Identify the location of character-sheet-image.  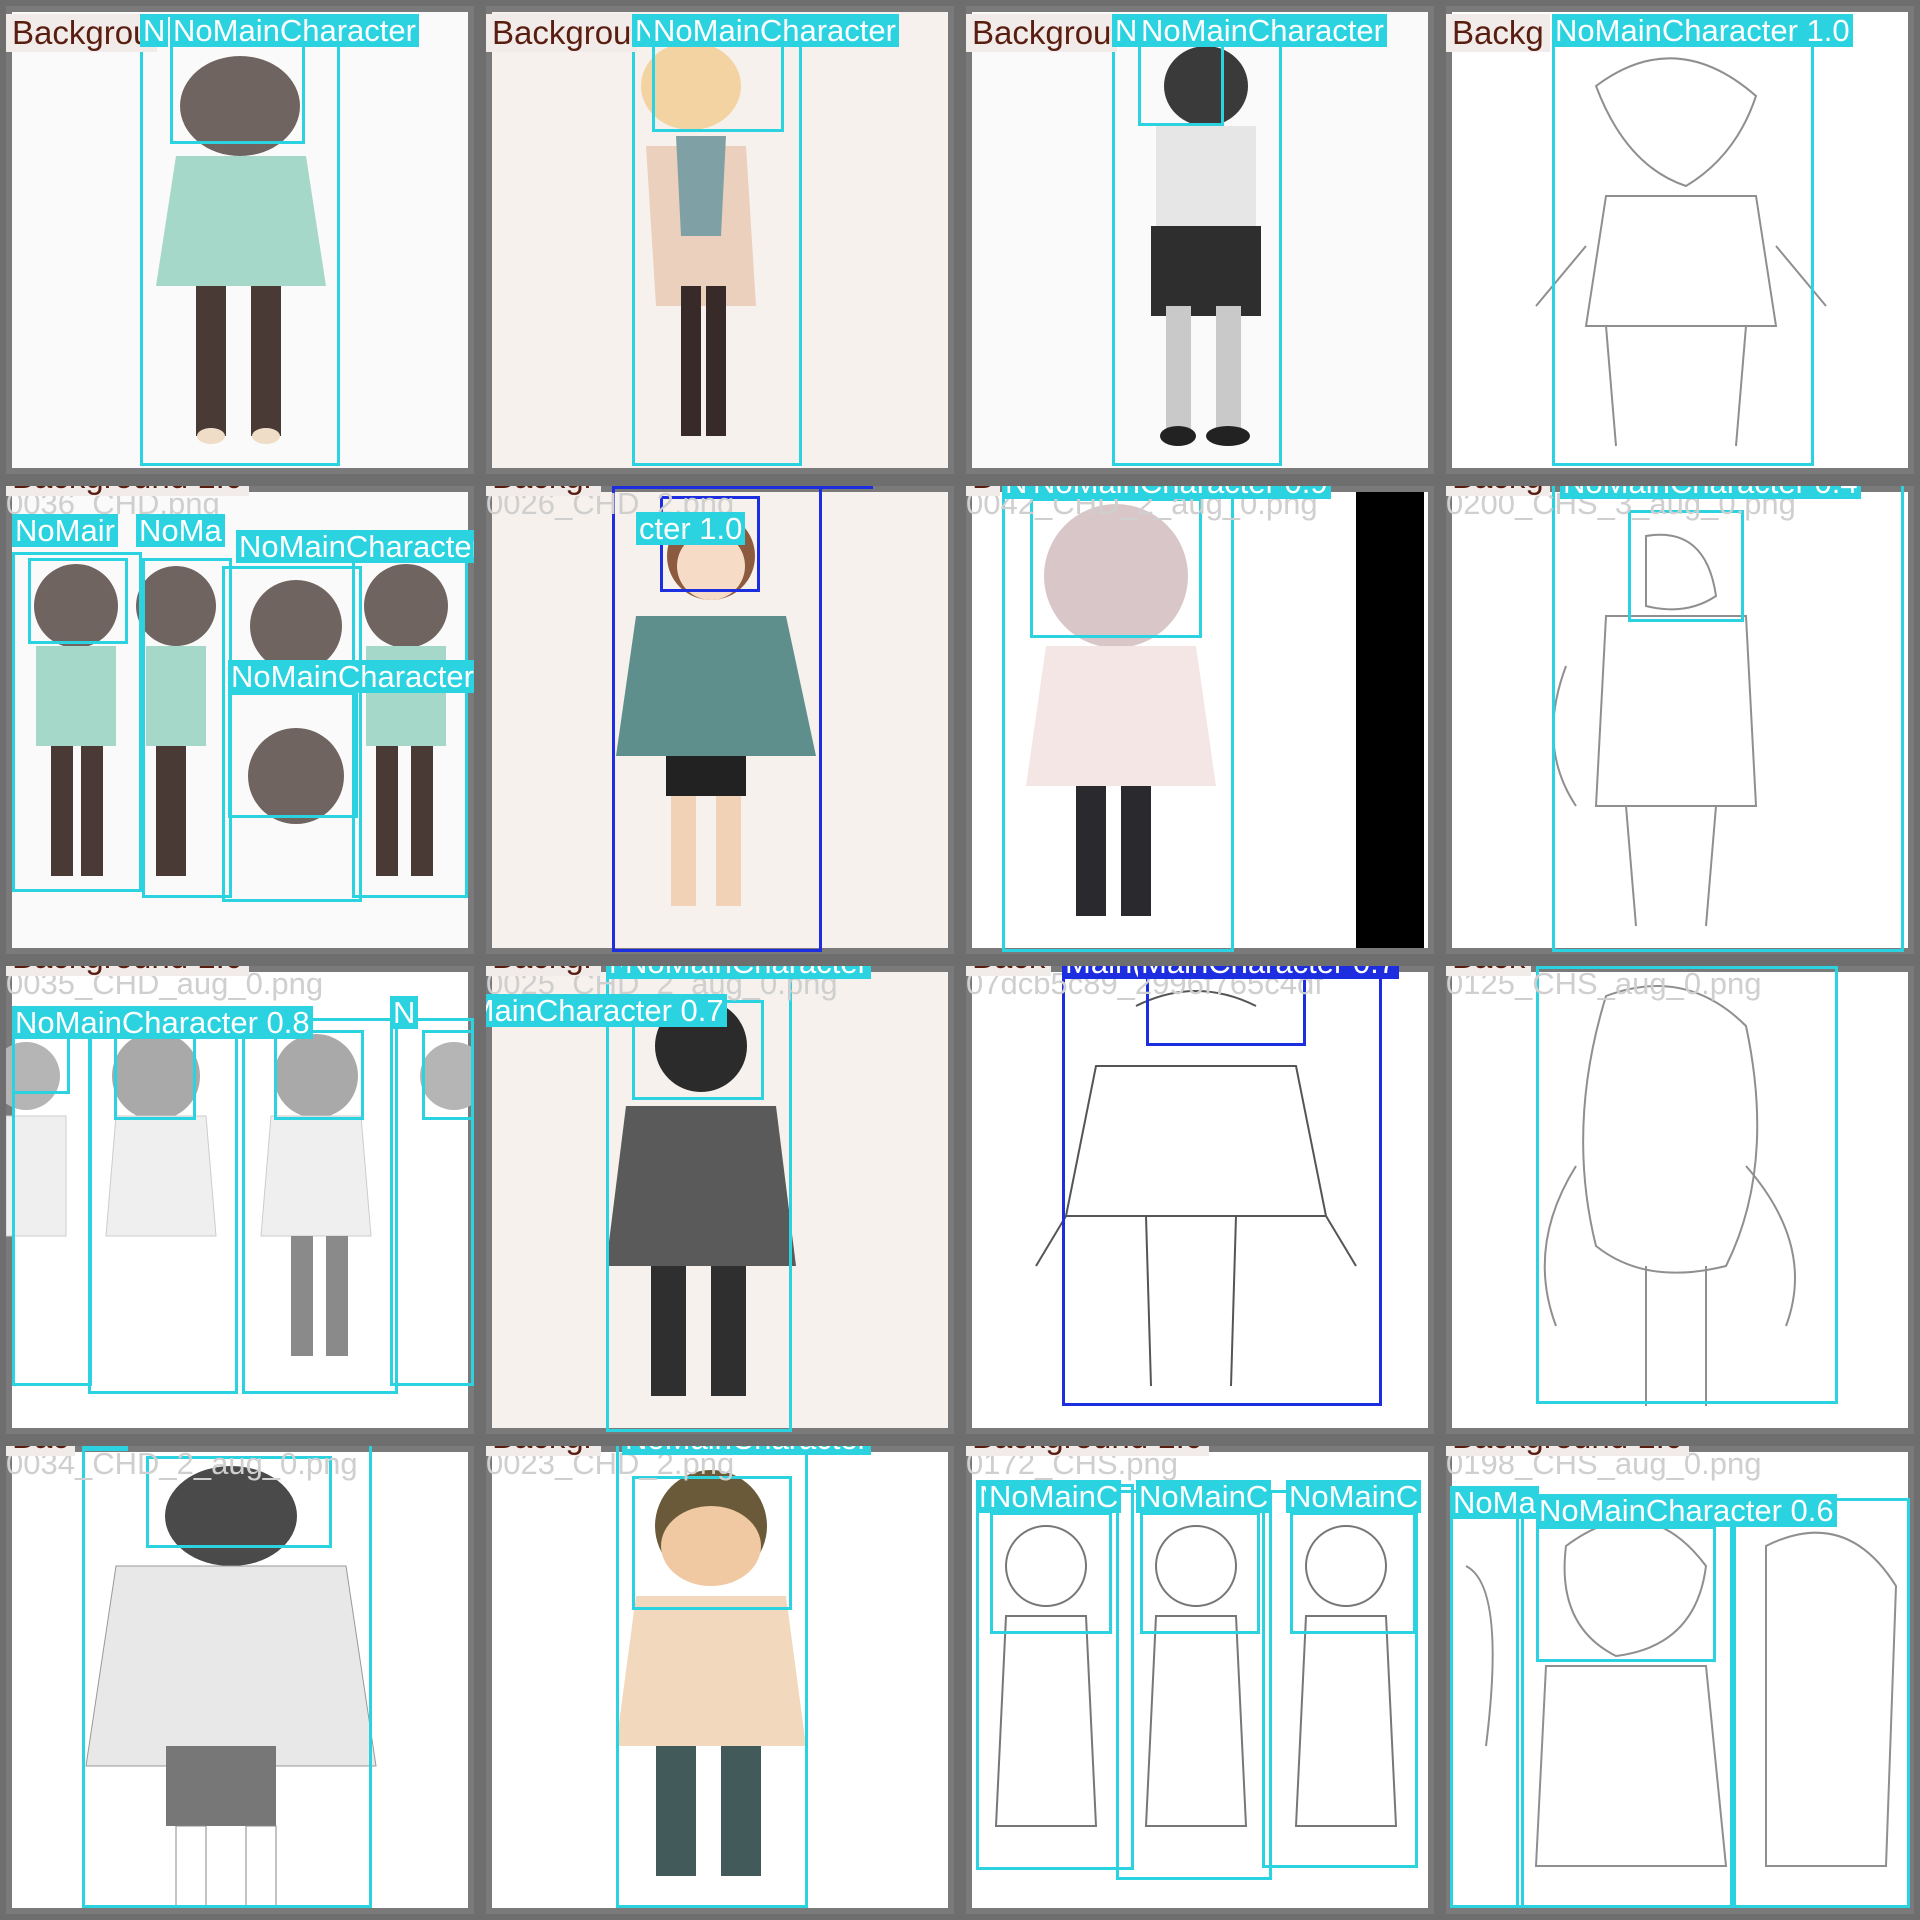
(241, 720).